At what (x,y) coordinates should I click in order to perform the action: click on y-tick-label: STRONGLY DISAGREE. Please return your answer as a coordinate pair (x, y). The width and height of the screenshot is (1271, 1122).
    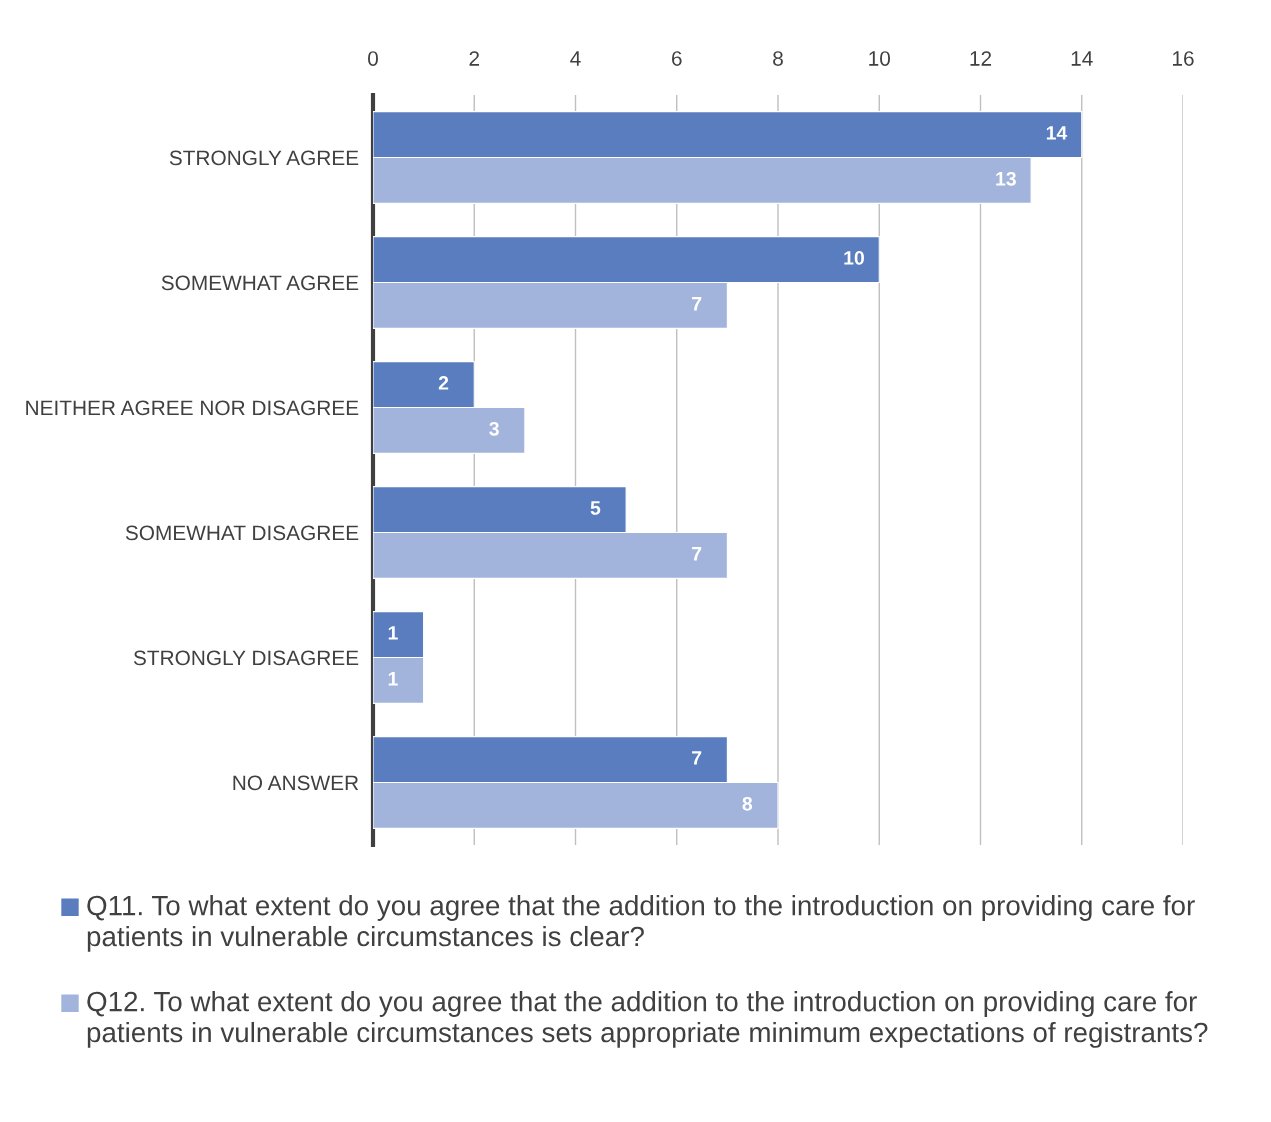
    Looking at the image, I should click on (246, 658).